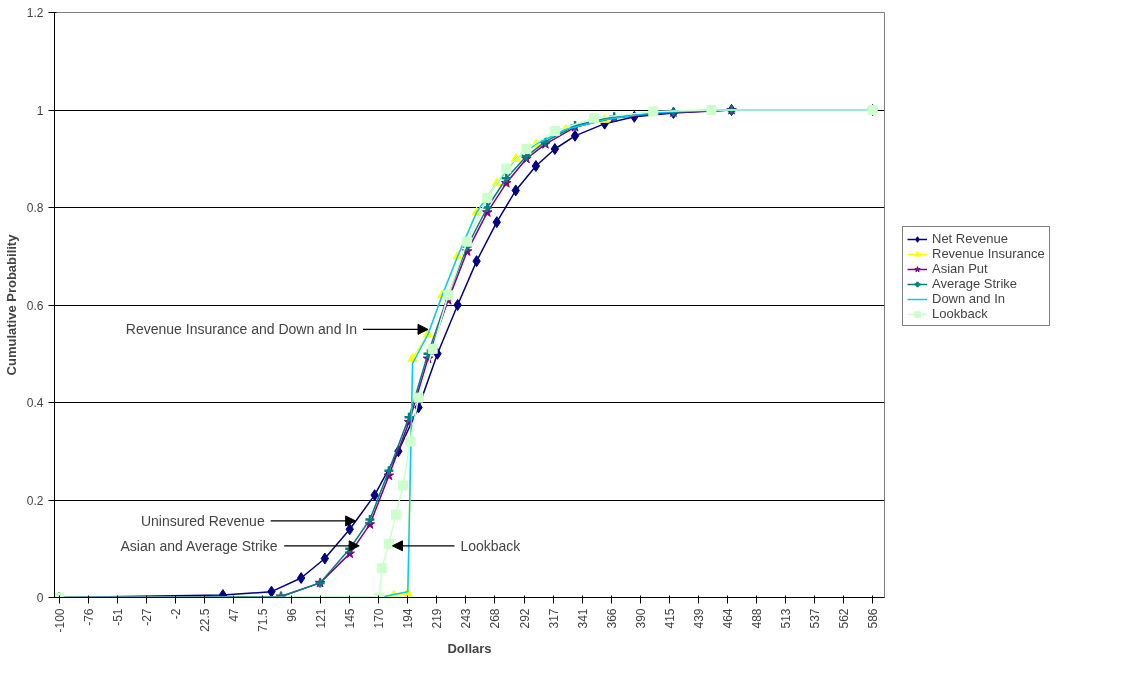 Image resolution: width=1125 pixels, height=681 pixels. Describe the element at coordinates (495, 618) in the screenshot. I see `x-tick-label: 268` at that location.